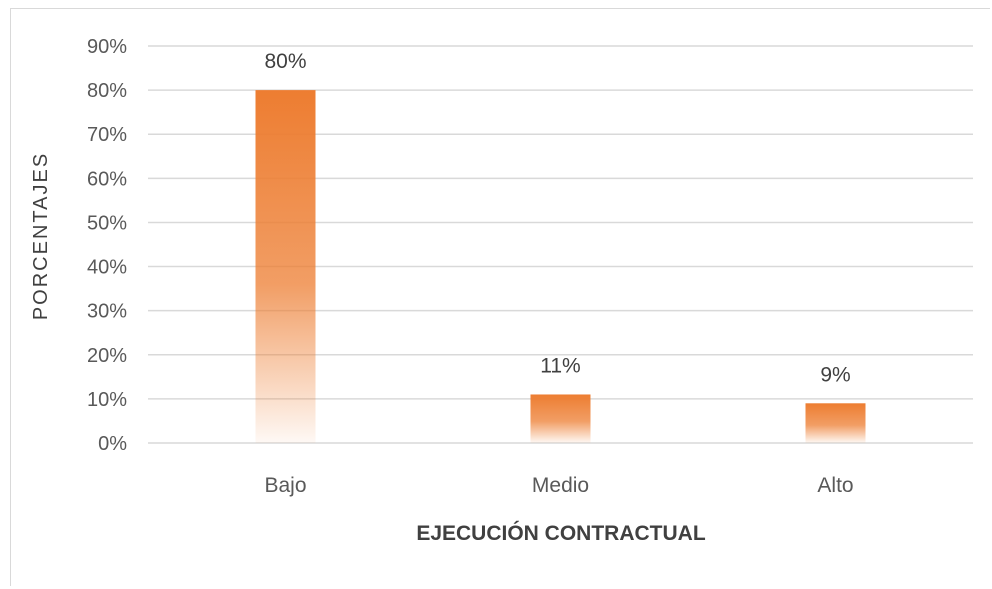 This screenshot has height=589, width=992. What do you see at coordinates (560, 418) in the screenshot?
I see `bar-medio` at bounding box center [560, 418].